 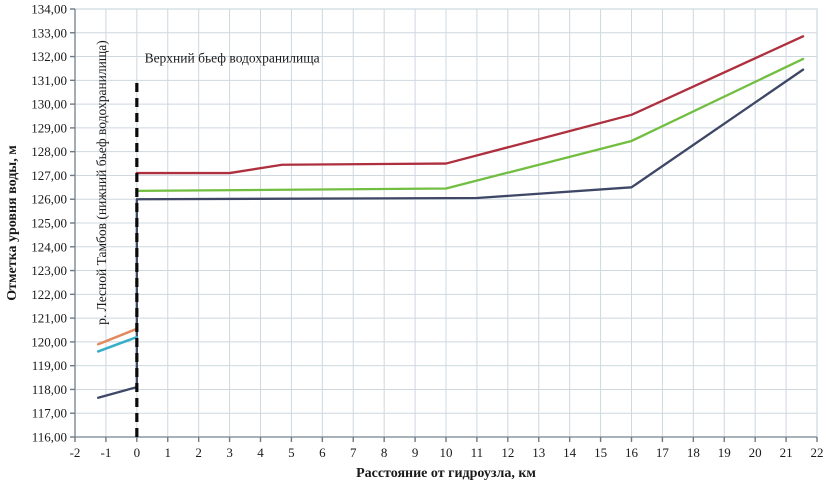 I want to click on x-tick-label: 9, so click(x=415, y=452).